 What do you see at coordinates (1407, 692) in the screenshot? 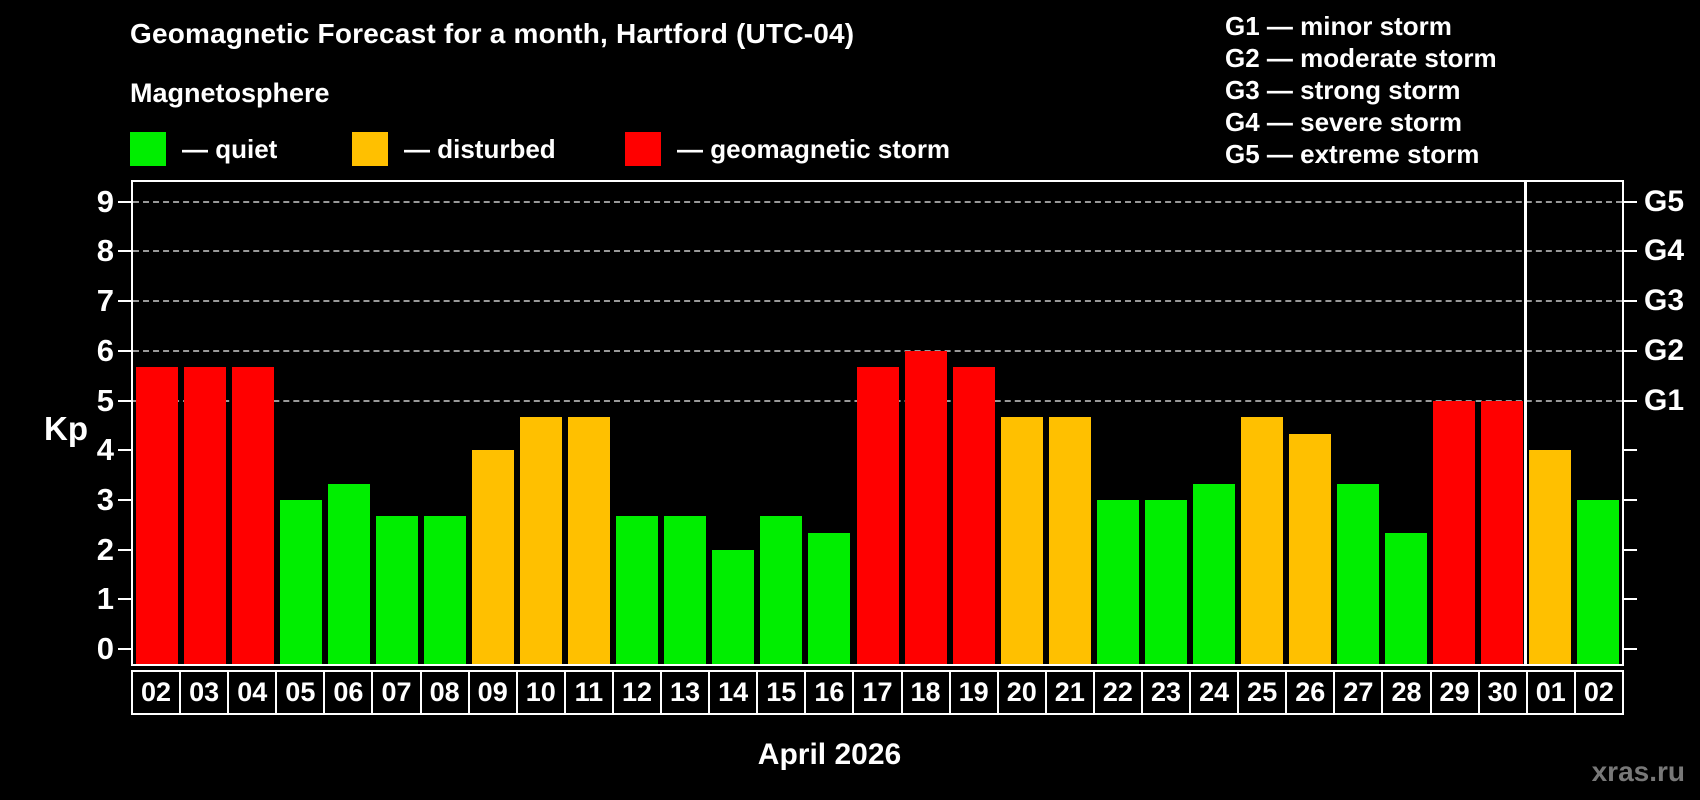
I see `date-label-apr-28: 28` at bounding box center [1407, 692].